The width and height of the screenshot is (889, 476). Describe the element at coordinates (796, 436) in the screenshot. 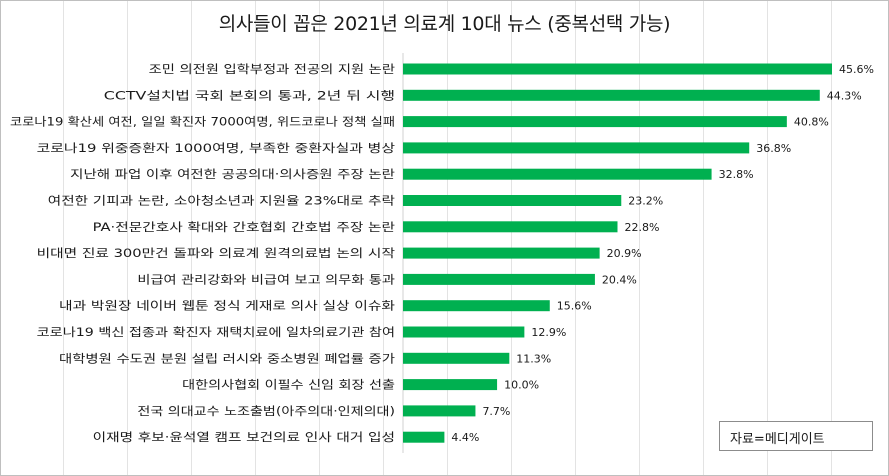

I see `source-note: 자료=메디게이트` at that location.